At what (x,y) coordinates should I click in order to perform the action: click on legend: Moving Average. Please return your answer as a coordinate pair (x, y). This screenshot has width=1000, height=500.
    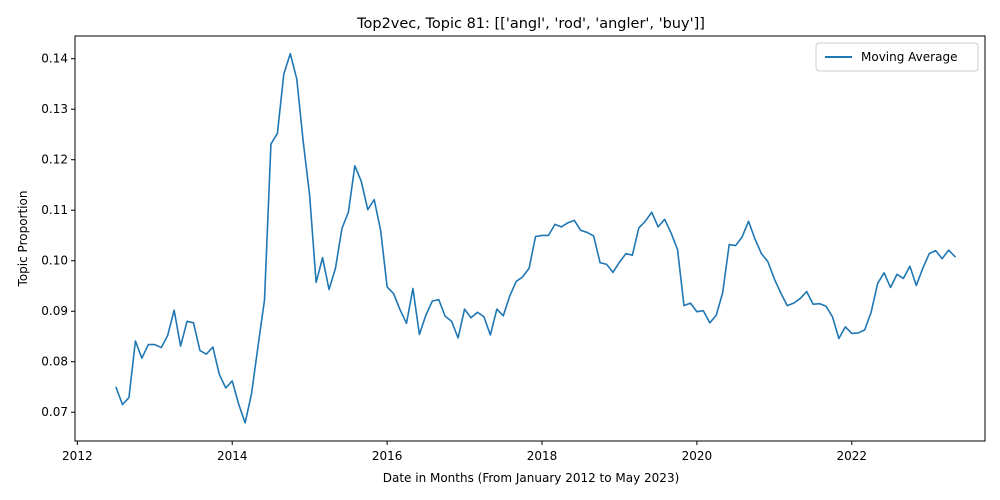
    Looking at the image, I should click on (897, 57).